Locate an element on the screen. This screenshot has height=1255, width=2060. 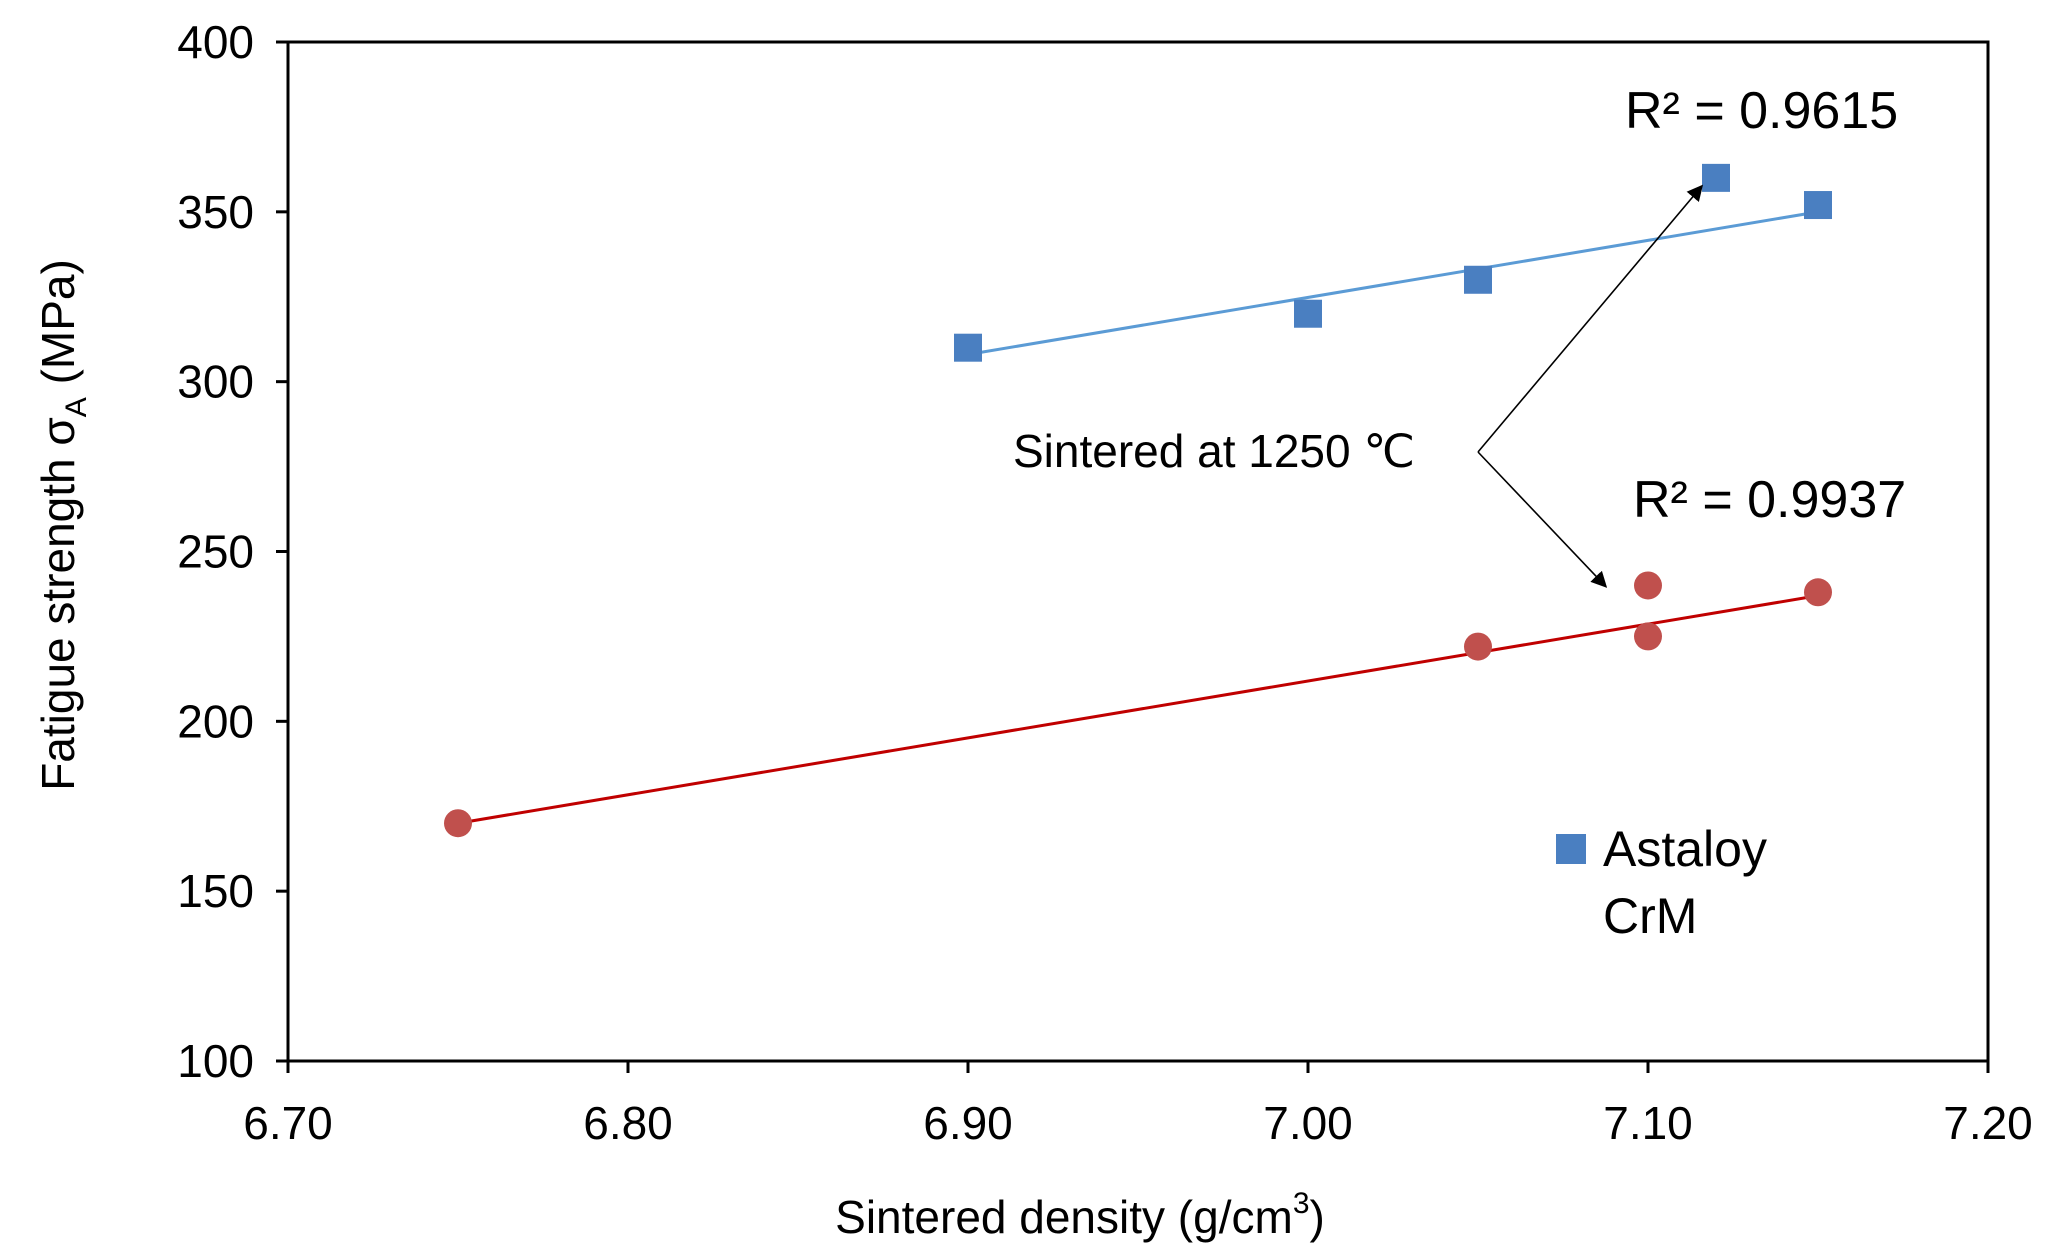
y-tick-label: 250 is located at coordinates (215, 552).